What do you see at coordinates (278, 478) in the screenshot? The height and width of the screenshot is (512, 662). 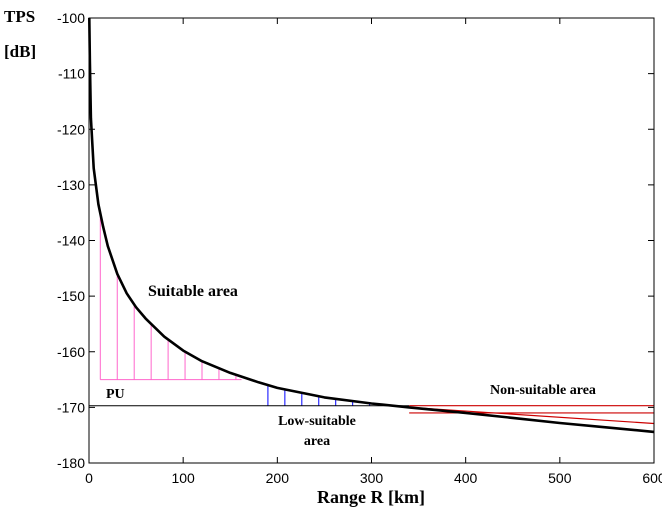 I see `x-tick-label: 200` at bounding box center [278, 478].